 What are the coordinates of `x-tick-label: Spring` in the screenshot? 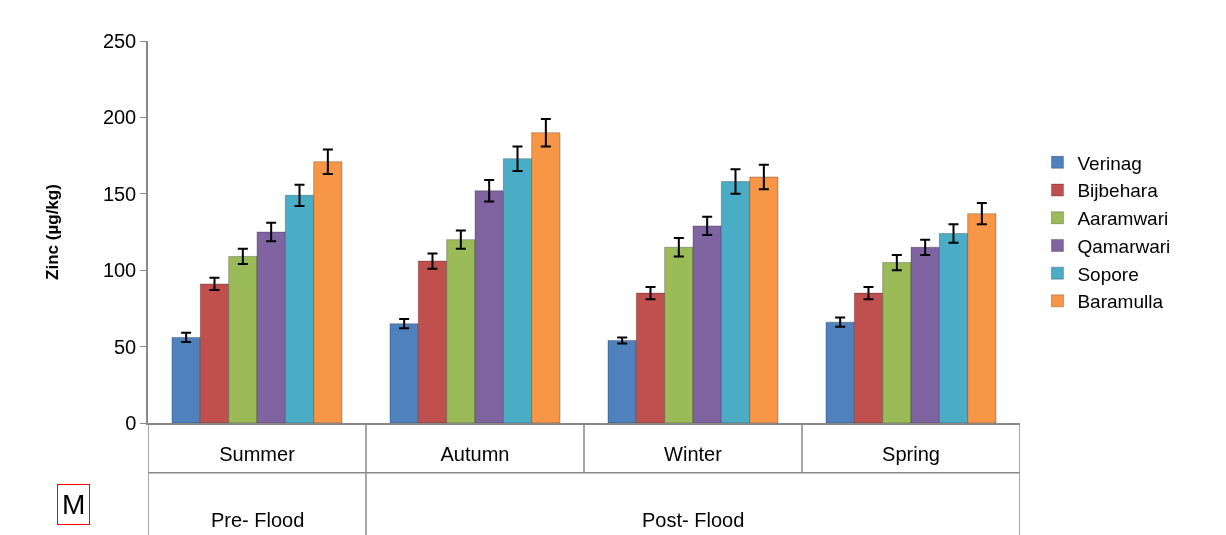 It's located at (911, 453).